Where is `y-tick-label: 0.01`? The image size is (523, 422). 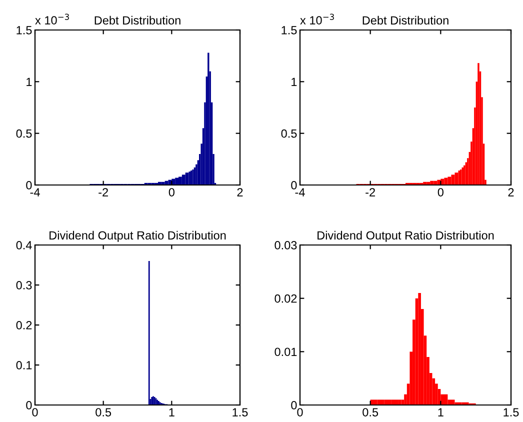 y-tick-label: 0.01 is located at coordinates (285, 352).